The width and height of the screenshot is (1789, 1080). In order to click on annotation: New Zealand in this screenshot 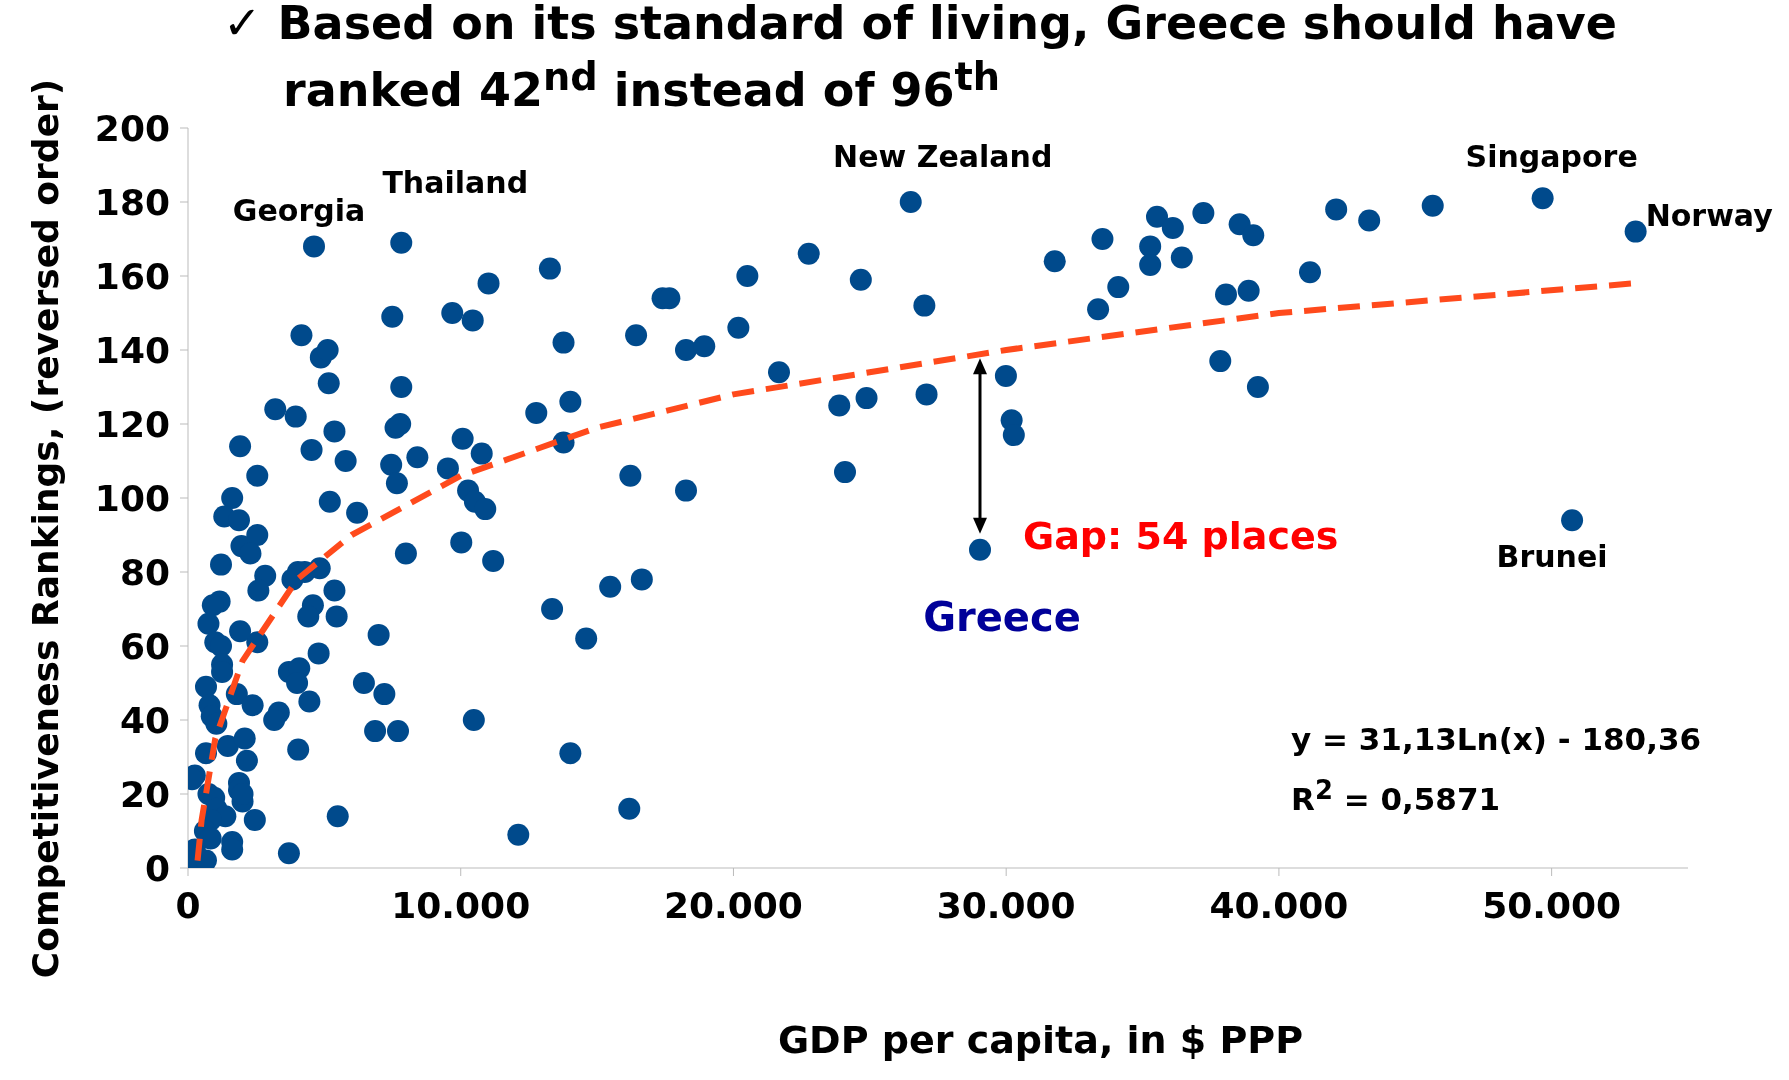, I will do `click(943, 156)`.